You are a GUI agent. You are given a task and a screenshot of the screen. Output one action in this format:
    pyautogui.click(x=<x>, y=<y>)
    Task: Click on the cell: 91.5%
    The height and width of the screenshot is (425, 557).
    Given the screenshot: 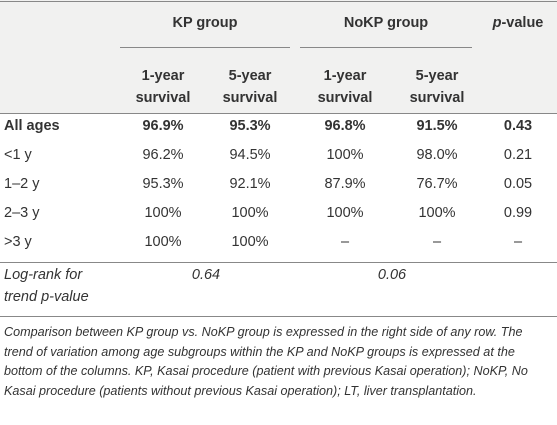 What is the action you would take?
    pyautogui.click(x=437, y=126)
    